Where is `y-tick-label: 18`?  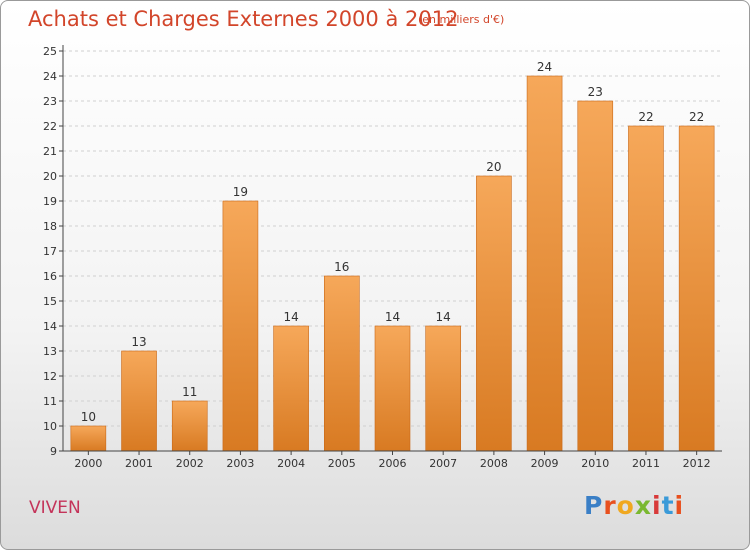
y-tick-label: 18 is located at coordinates (50, 226).